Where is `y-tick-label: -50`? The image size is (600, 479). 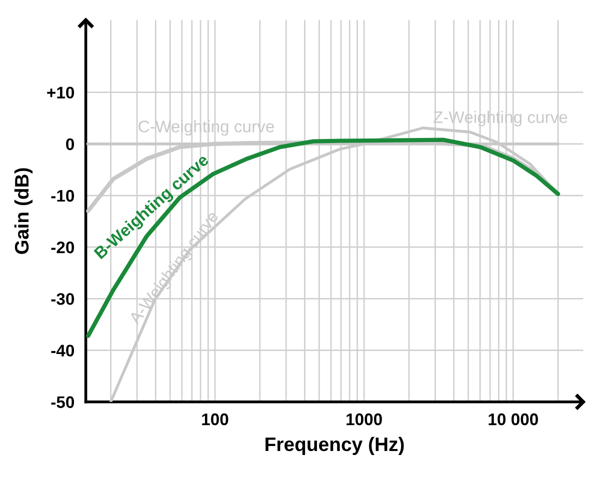 y-tick-label: -50 is located at coordinates (62, 402).